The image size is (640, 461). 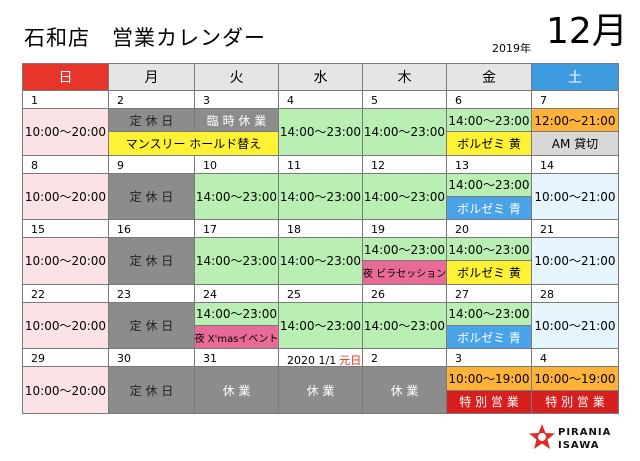 I want to click on calendar-day-cell: 1 10:00～20:00, so click(x=66, y=123).